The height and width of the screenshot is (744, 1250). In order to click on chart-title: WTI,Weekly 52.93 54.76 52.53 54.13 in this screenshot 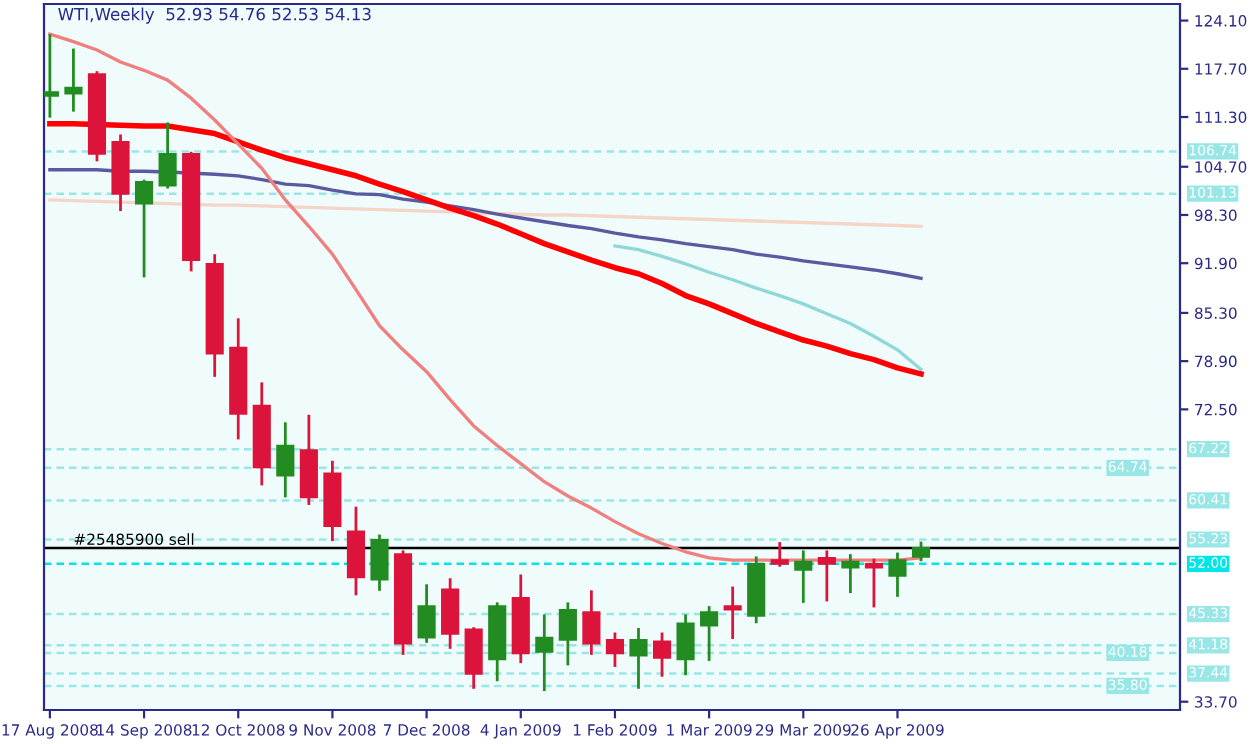, I will do `click(214, 15)`.